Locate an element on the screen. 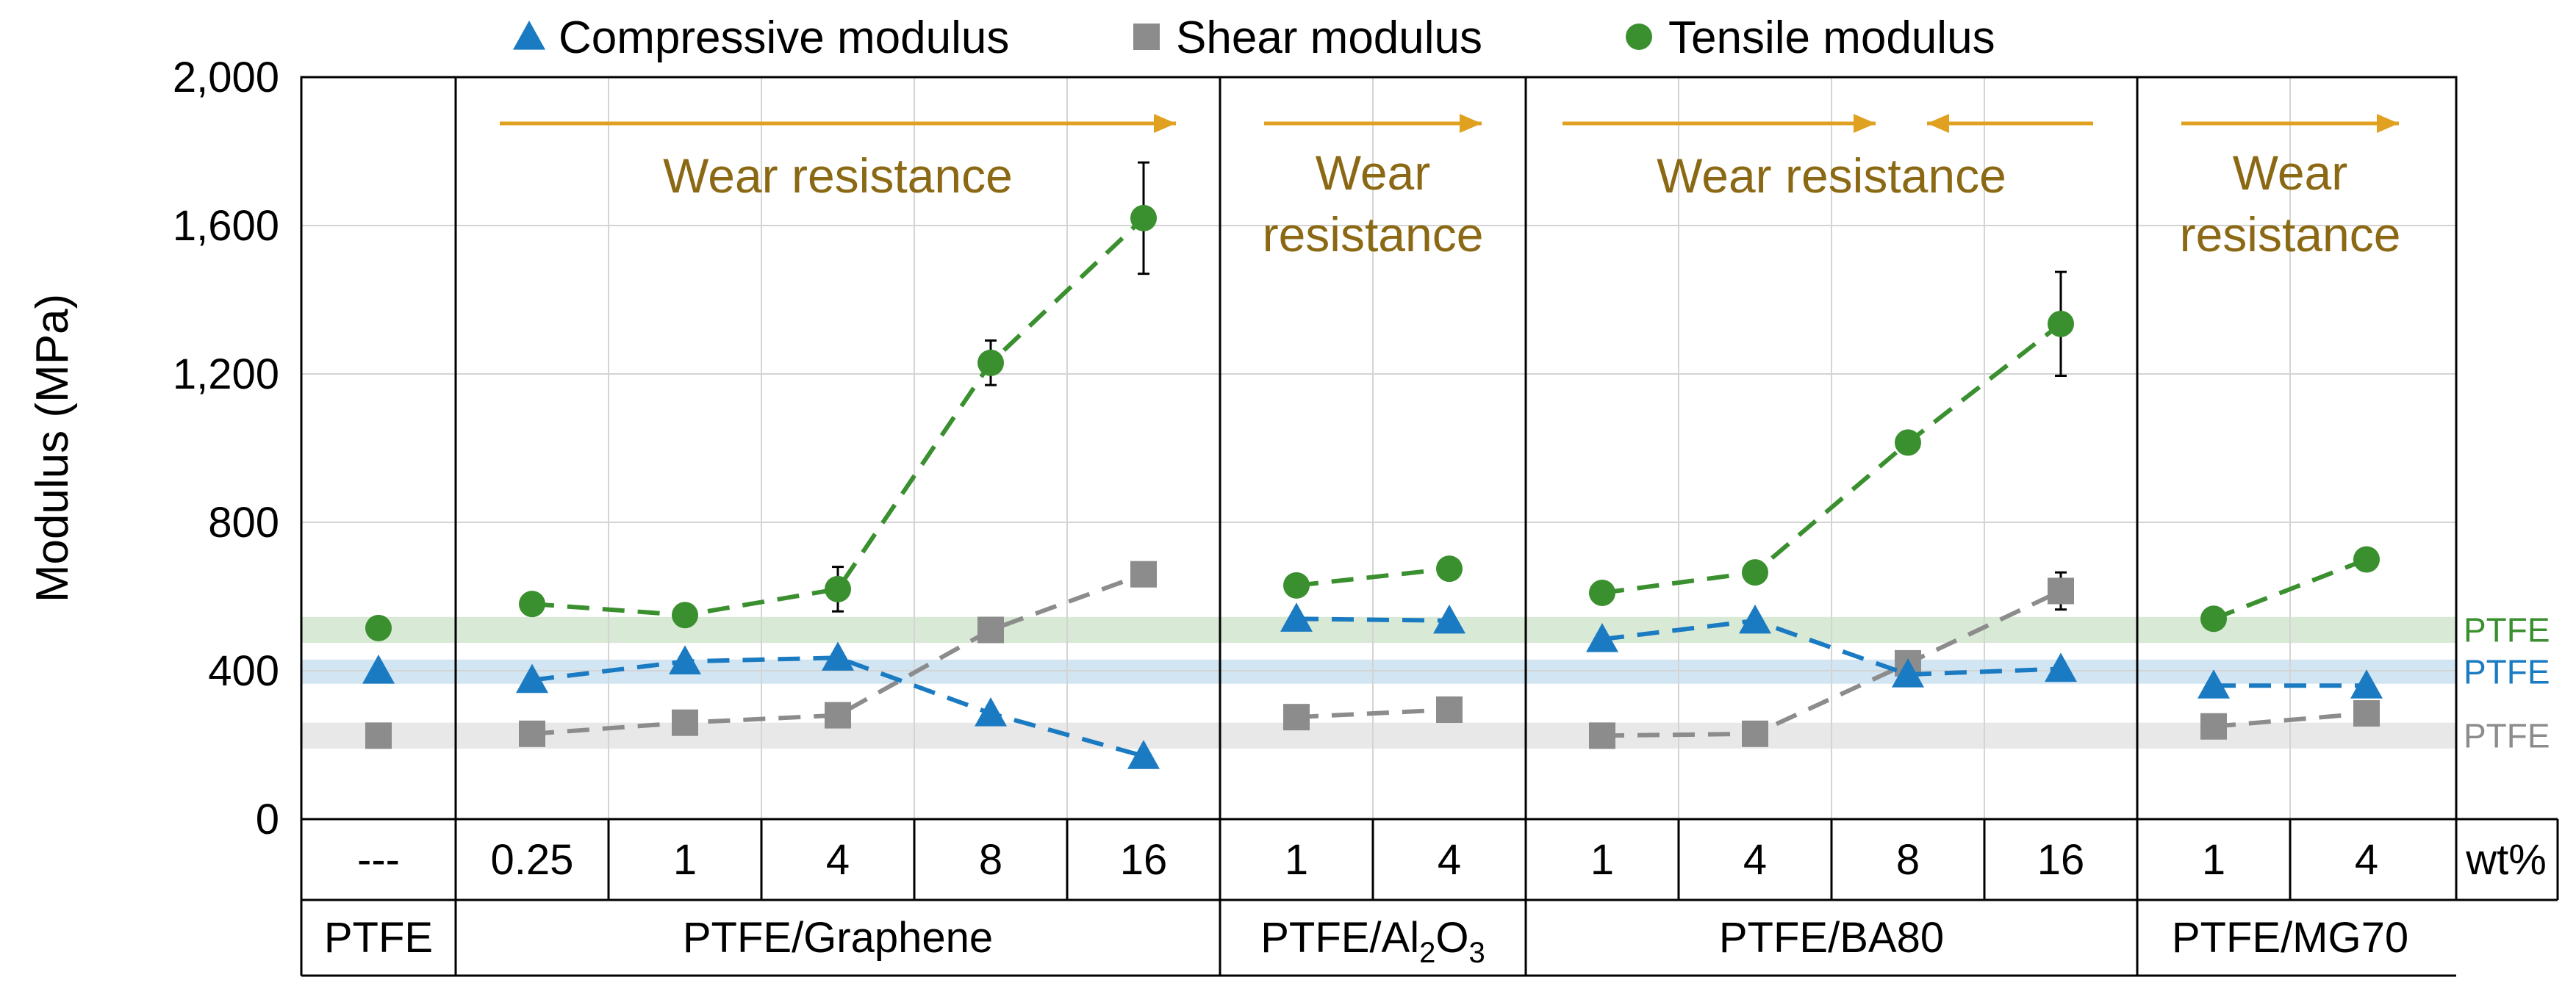 The height and width of the screenshot is (1005, 2576). shear-legend-label: Shear modulus is located at coordinates (1329, 38).